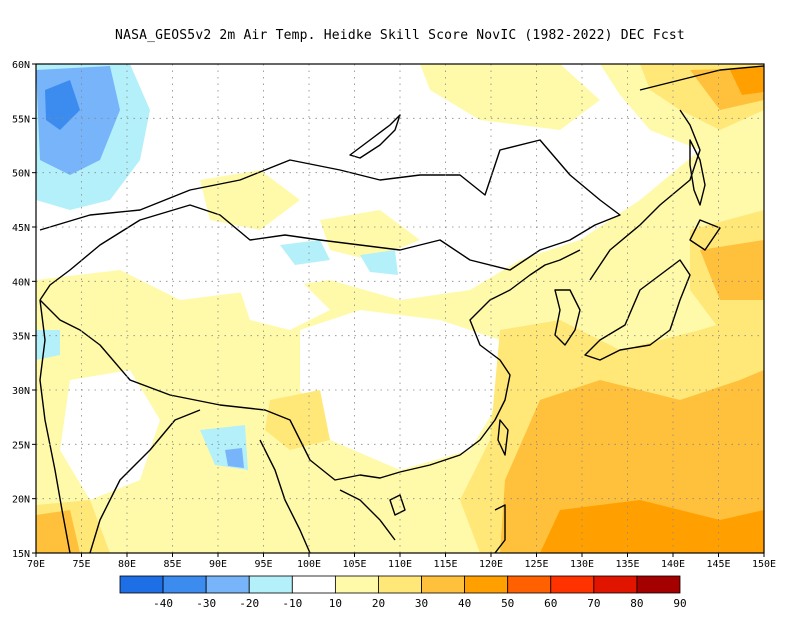  What do you see at coordinates (673, 564) in the screenshot?
I see `lon-tick-label: 140E` at bounding box center [673, 564].